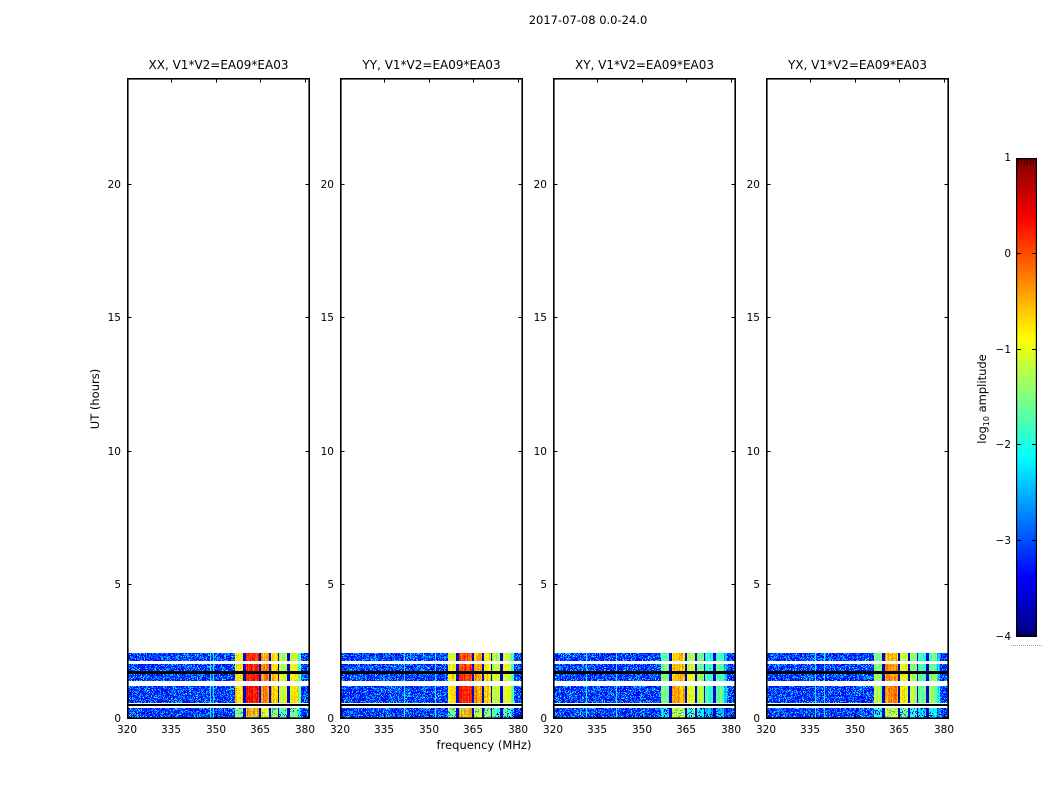 The width and height of the screenshot is (1050, 800). I want to click on panel-title-xy: XY, V1*V2=EA09*EA03, so click(644, 65).